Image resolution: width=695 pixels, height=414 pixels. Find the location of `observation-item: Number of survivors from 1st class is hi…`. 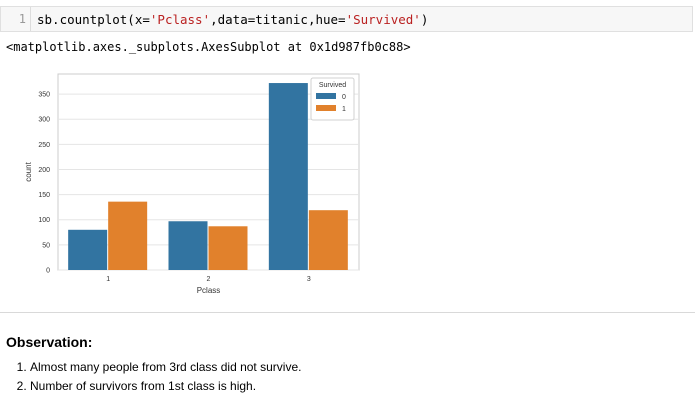

observation-item: Number of survivors from 1st class is hi… is located at coordinates (165, 386).